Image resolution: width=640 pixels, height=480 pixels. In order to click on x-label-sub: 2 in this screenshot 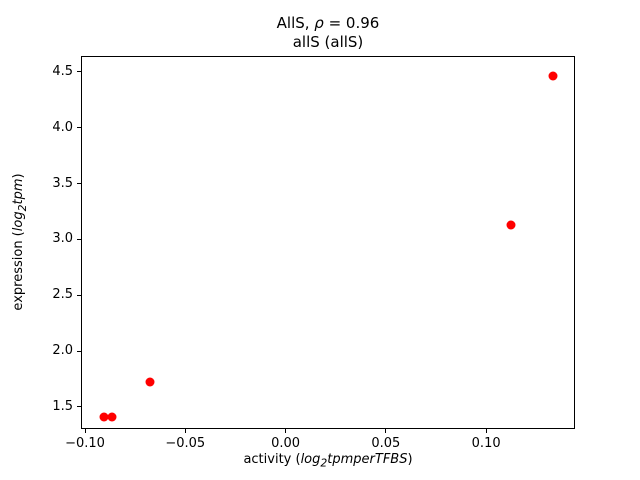, I will do `click(324, 463)`.